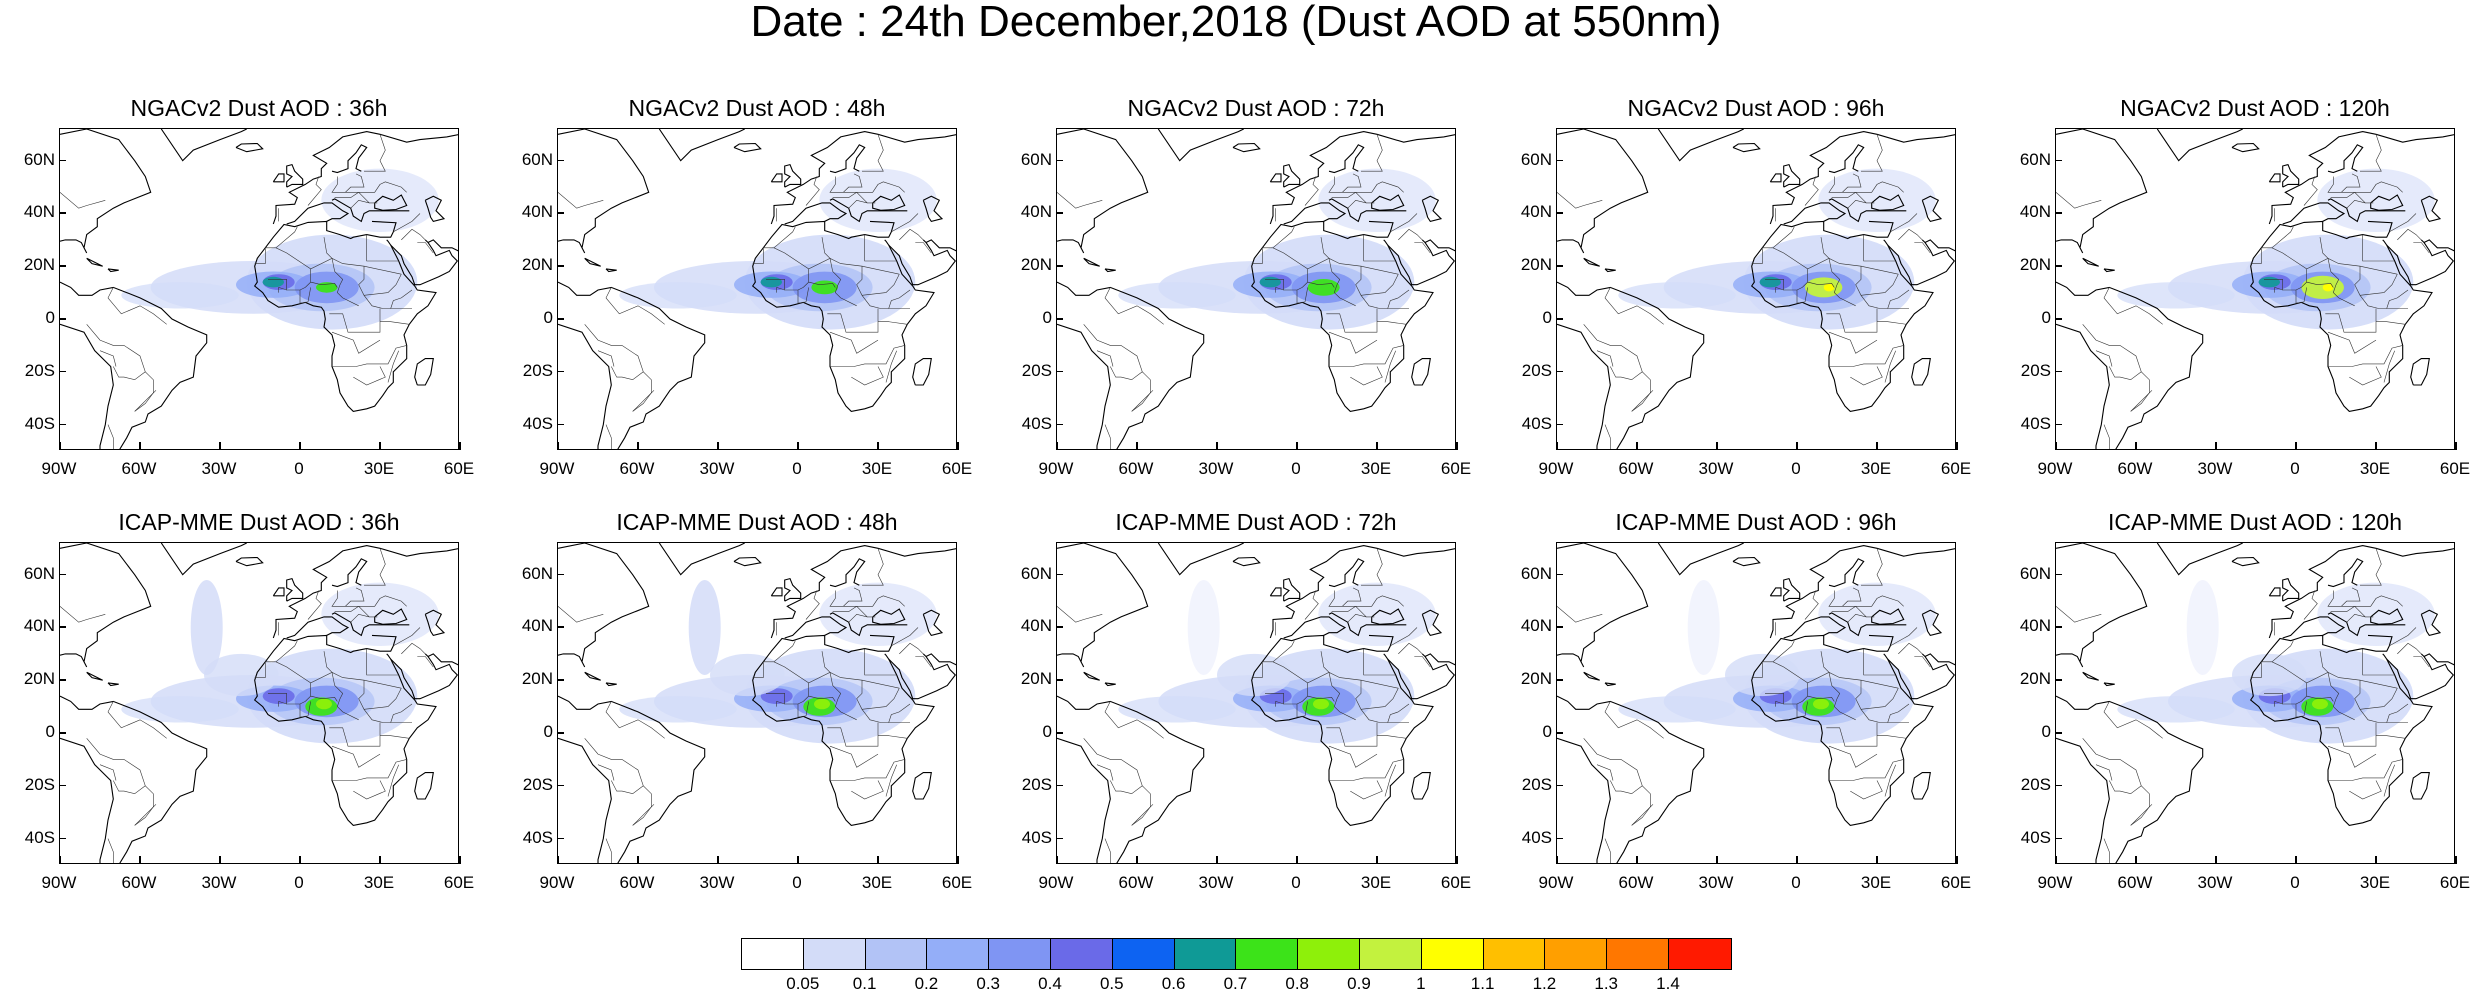 The image size is (2472, 994). Describe the element at coordinates (537, 573) in the screenshot. I see `latitude-label: 60N` at that location.